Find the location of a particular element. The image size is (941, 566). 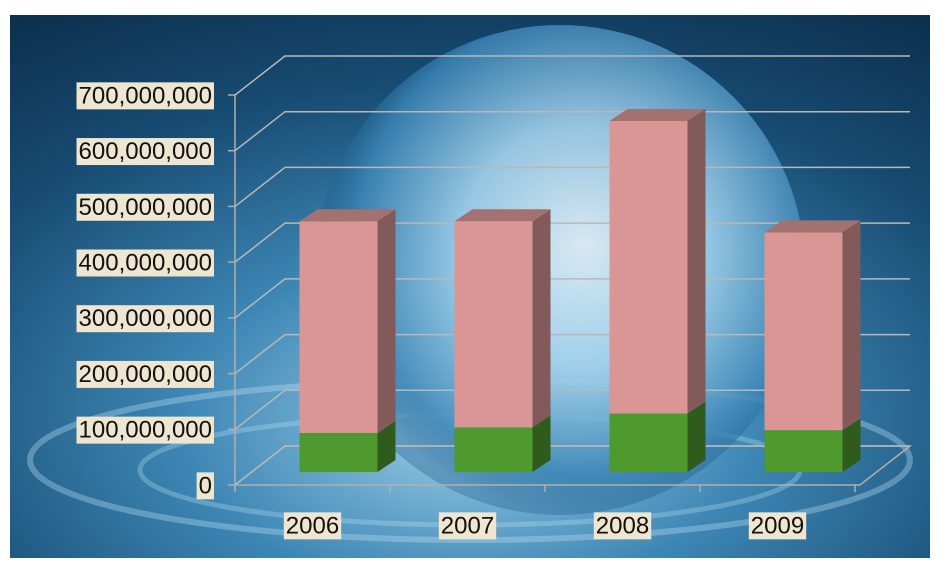

y-tick-label: 200,000,000 is located at coordinates (145, 374).